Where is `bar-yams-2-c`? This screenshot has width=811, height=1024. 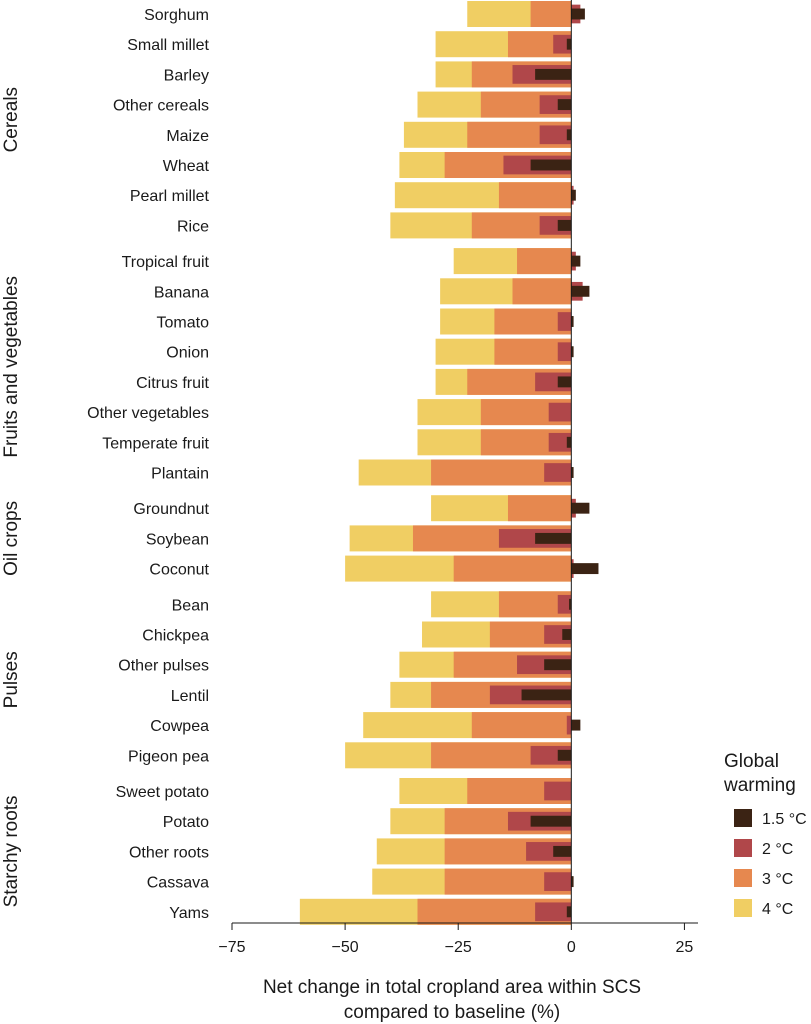
bar-yams-2-c is located at coordinates (553, 912).